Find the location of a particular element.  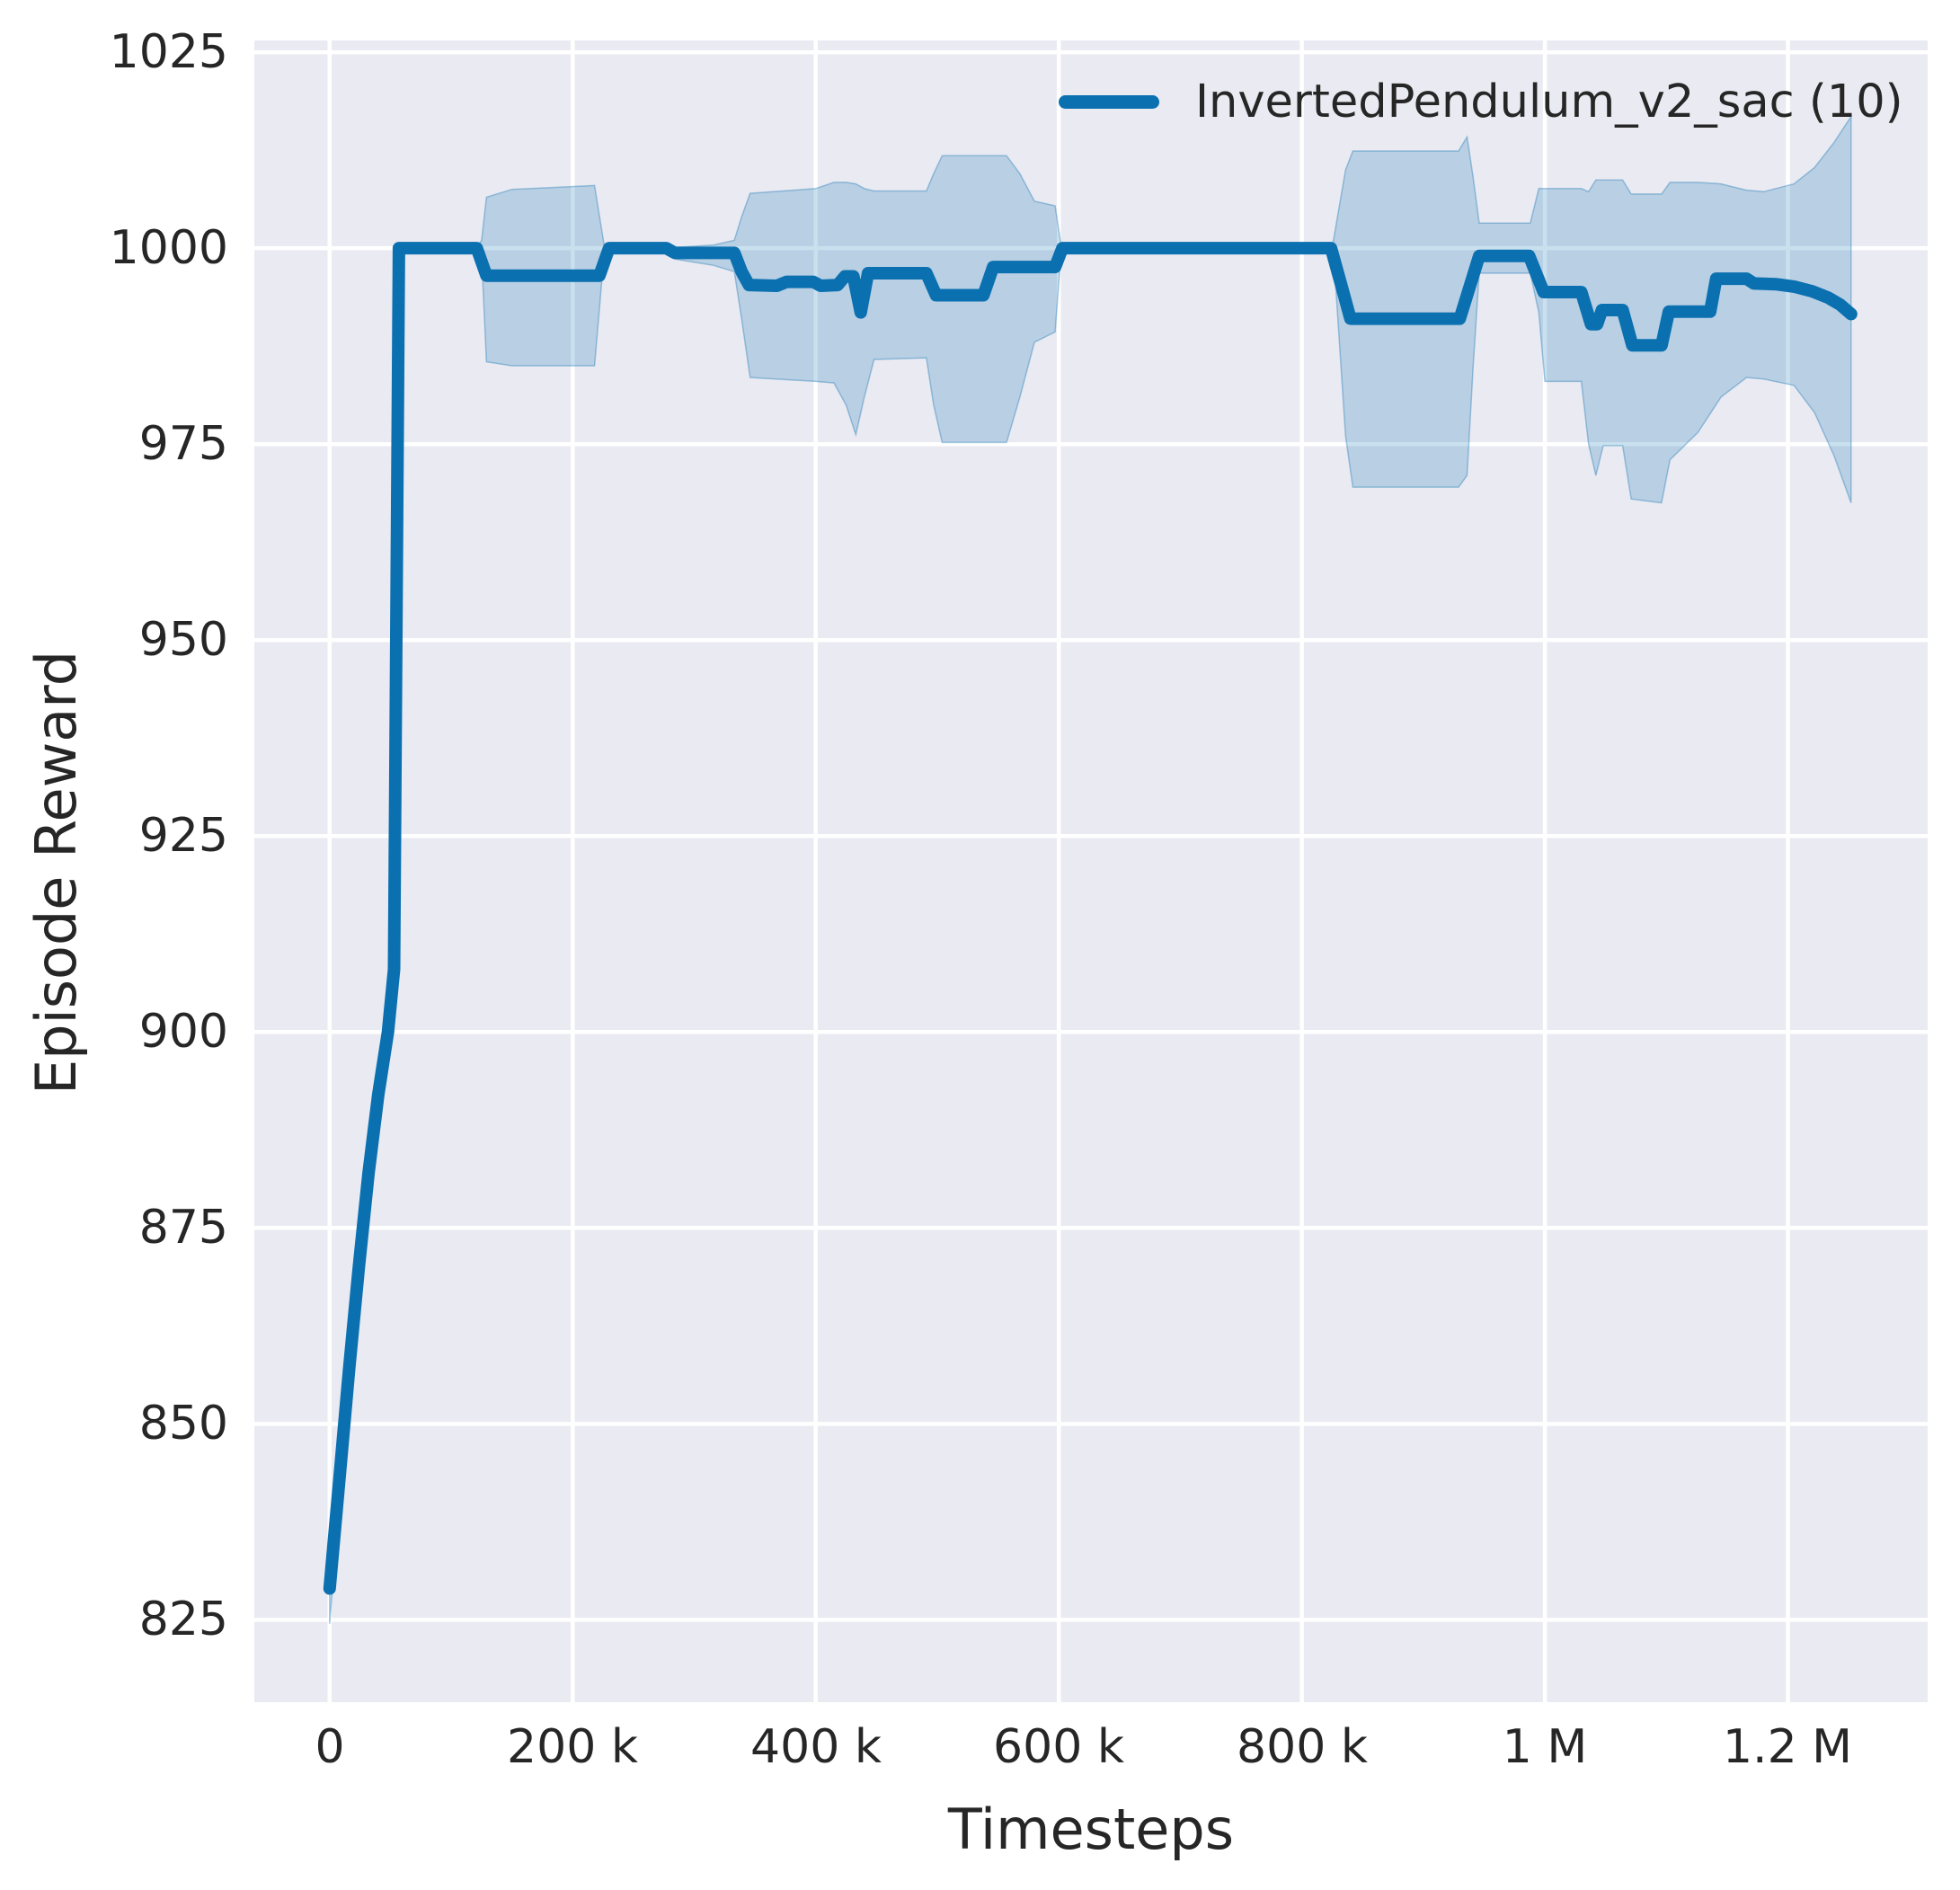

legend-label: InvertedPendulum_v2_sac (10) is located at coordinates (1549, 102).